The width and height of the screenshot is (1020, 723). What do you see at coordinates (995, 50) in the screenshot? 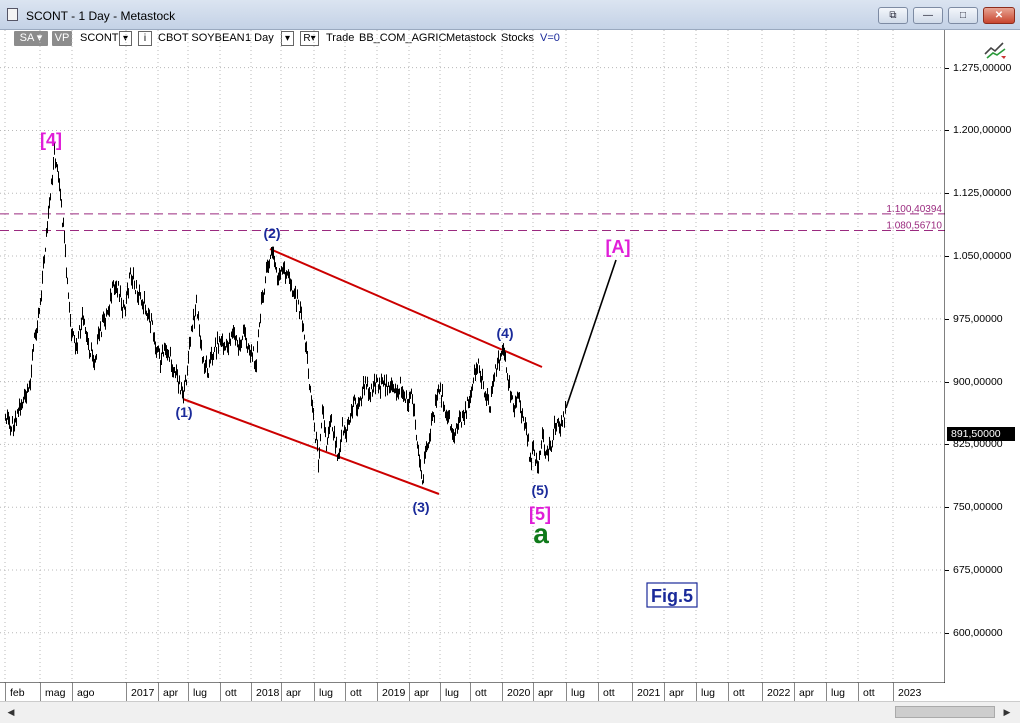
I see `chart-tools-icon` at bounding box center [995, 50].